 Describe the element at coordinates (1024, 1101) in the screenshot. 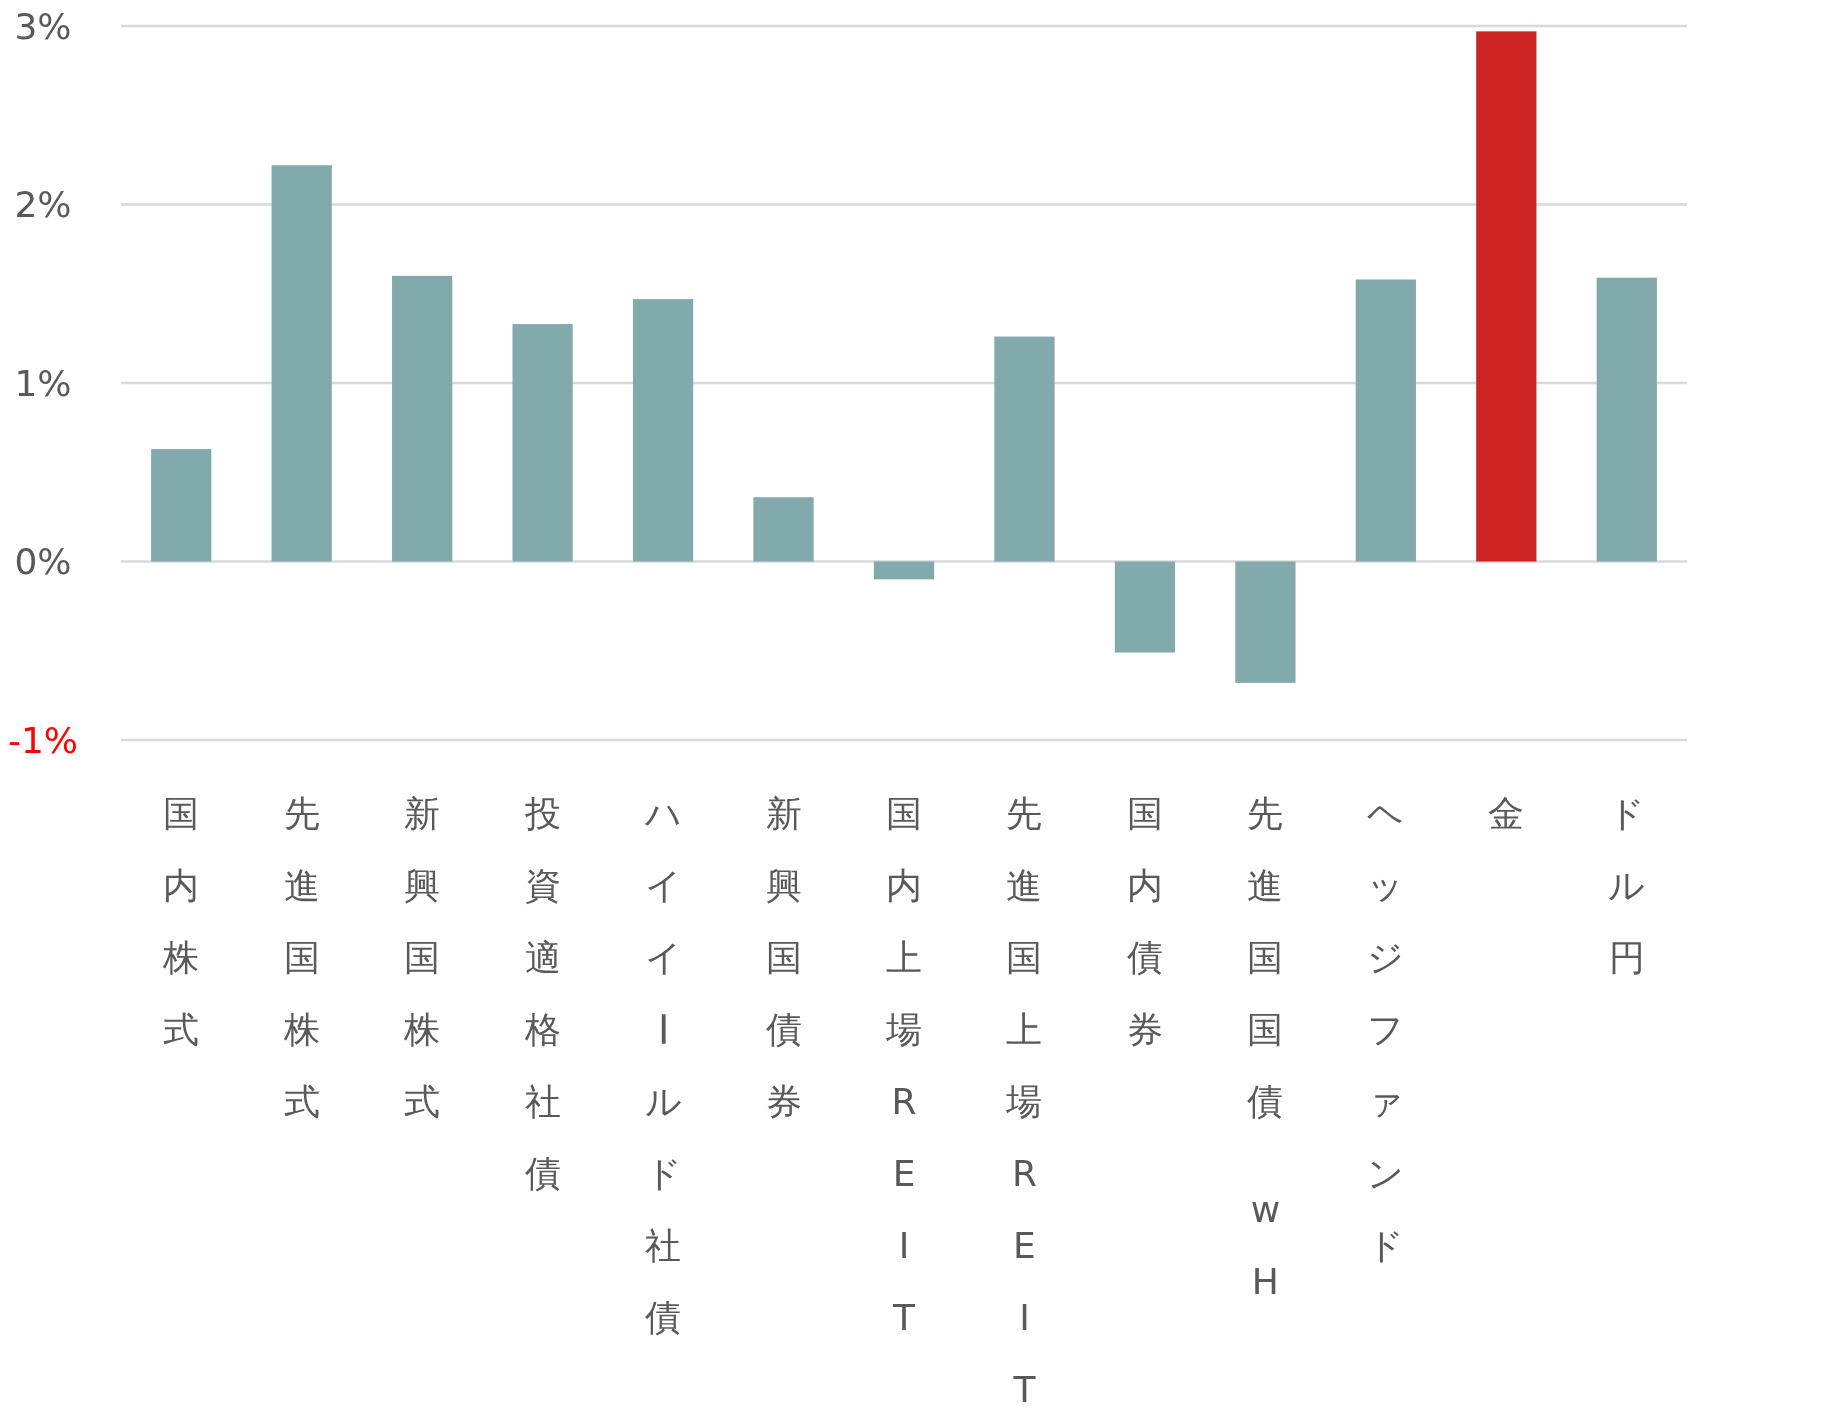

I see `category-label: 先進国上場REIT` at that location.